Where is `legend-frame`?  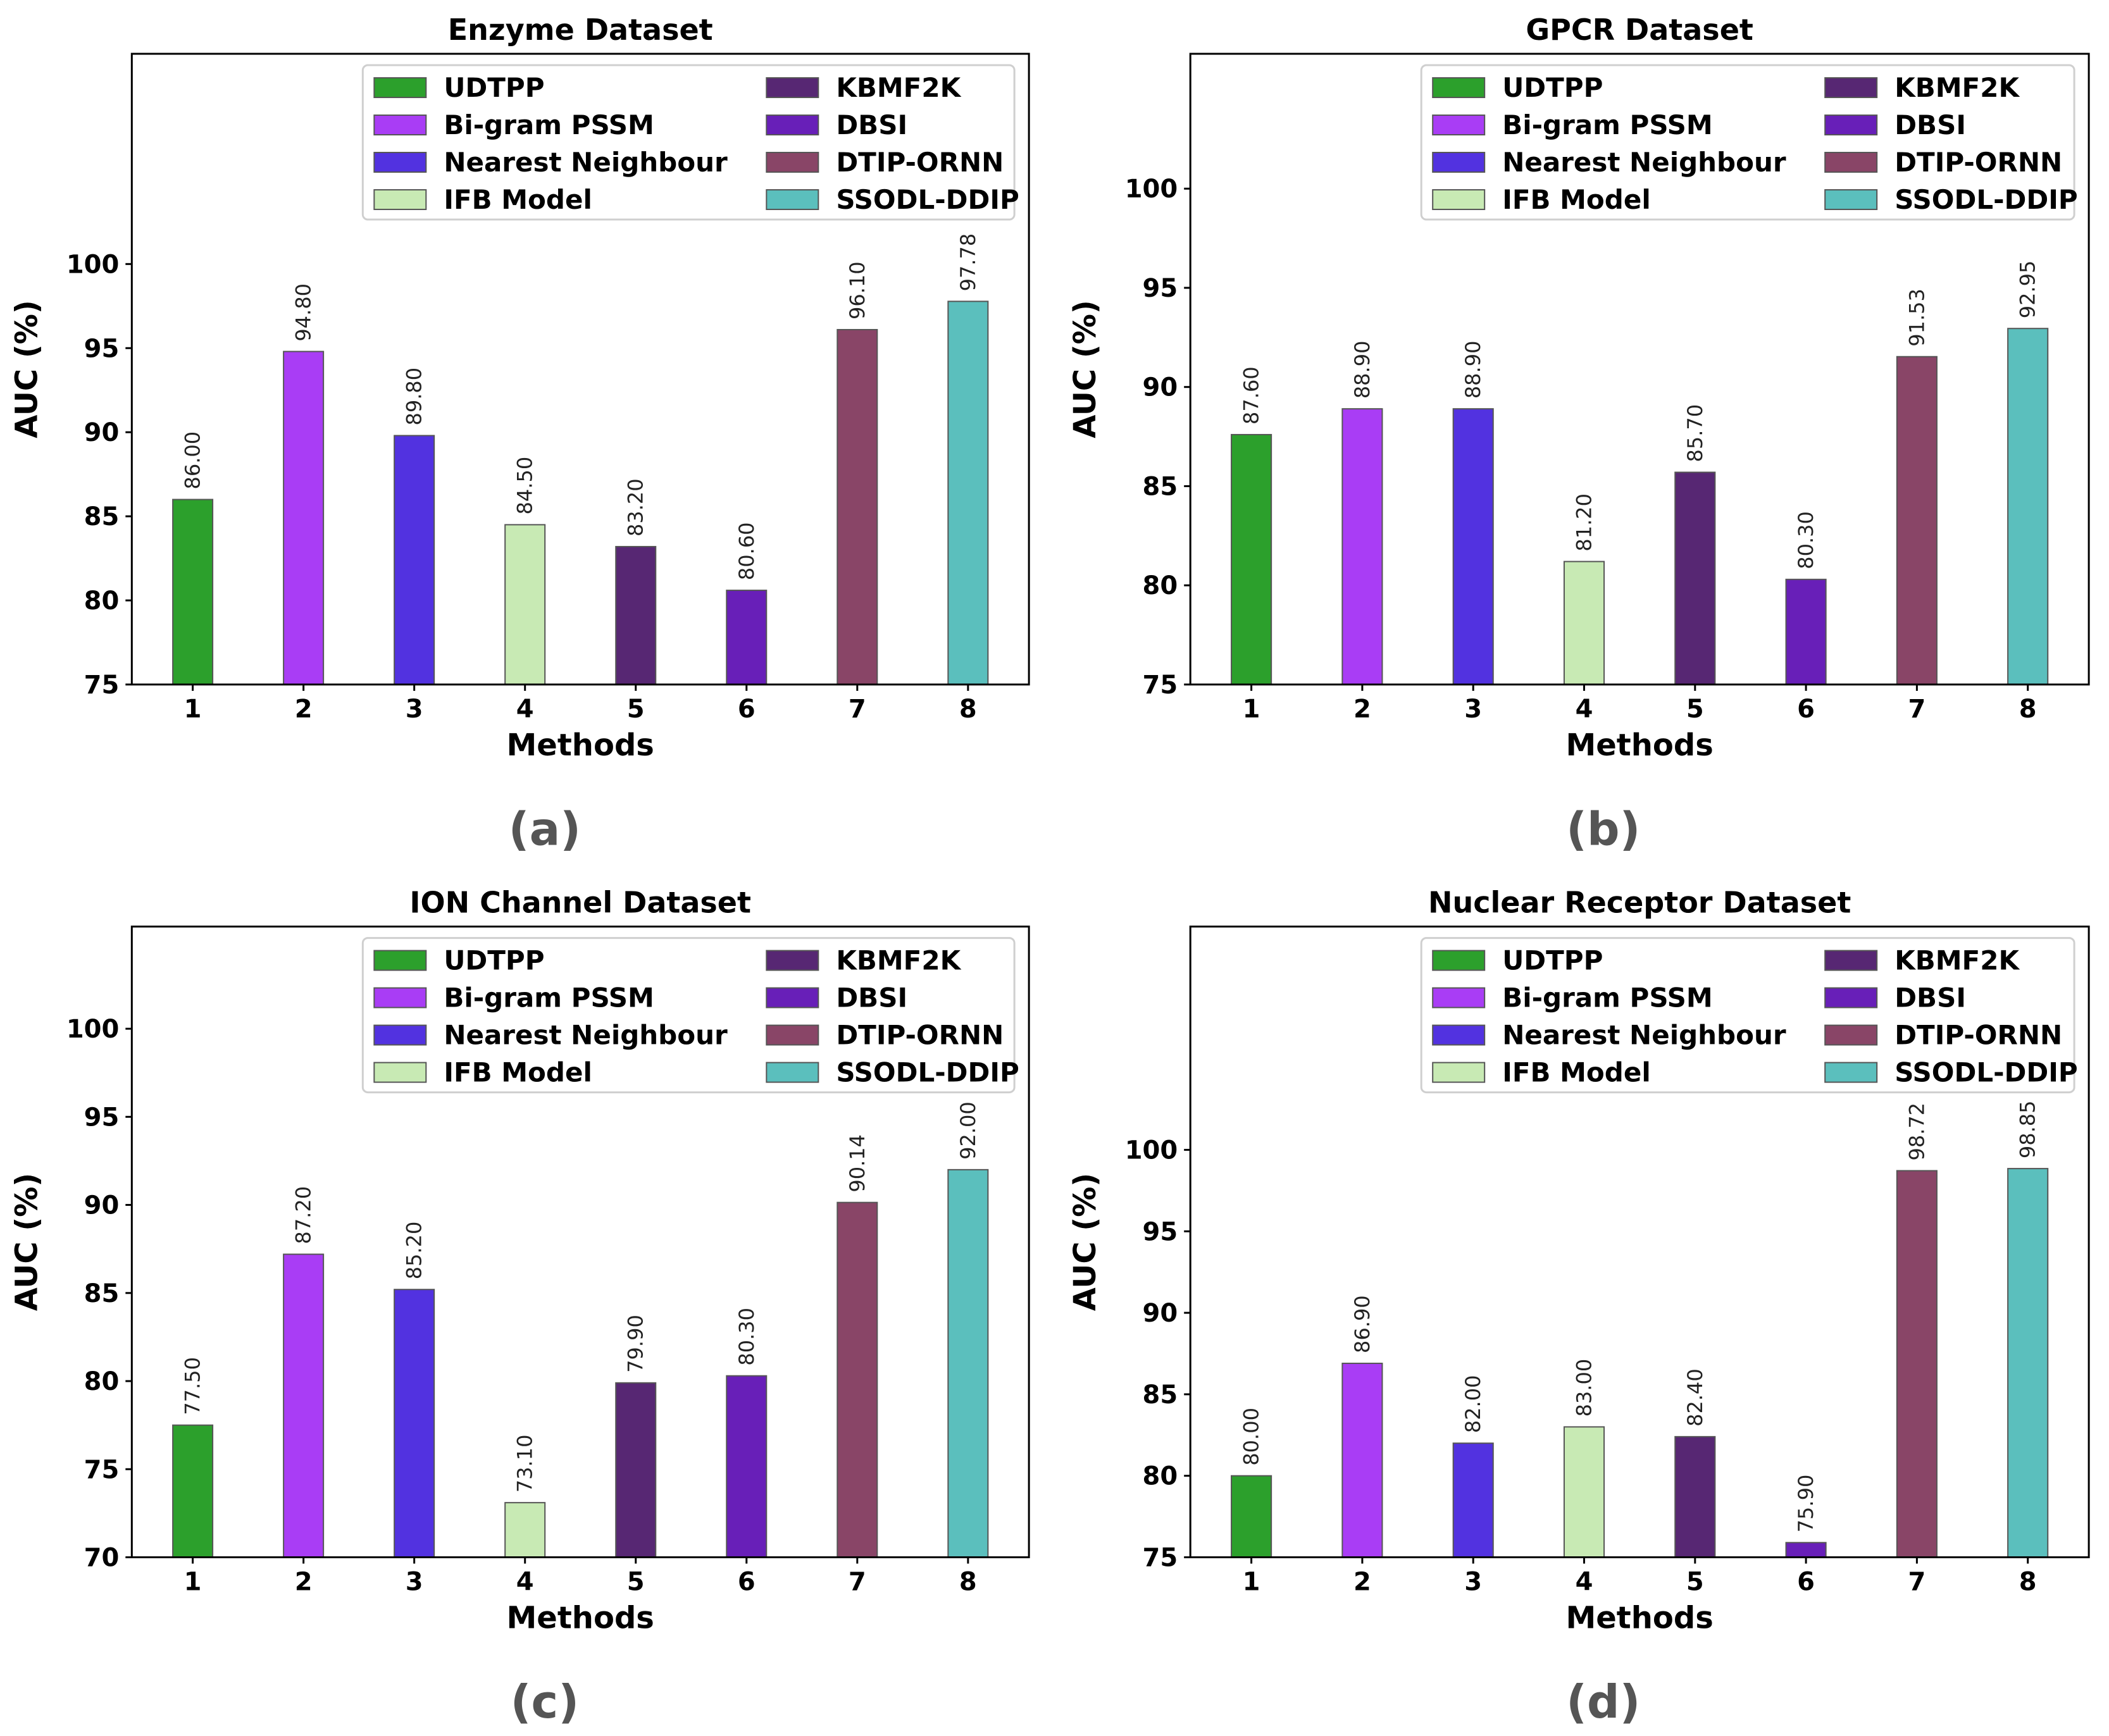
legend-frame is located at coordinates (688, 1015).